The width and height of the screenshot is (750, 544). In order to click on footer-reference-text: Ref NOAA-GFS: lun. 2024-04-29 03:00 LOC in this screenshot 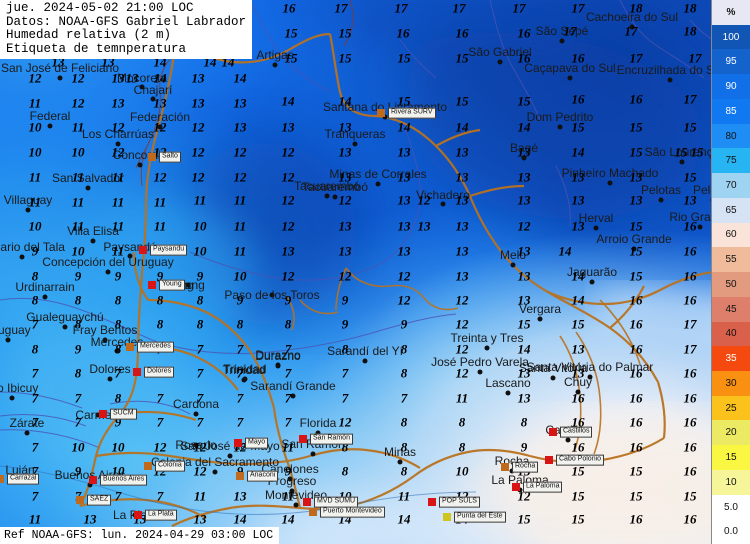, I will do `click(139, 535)`.